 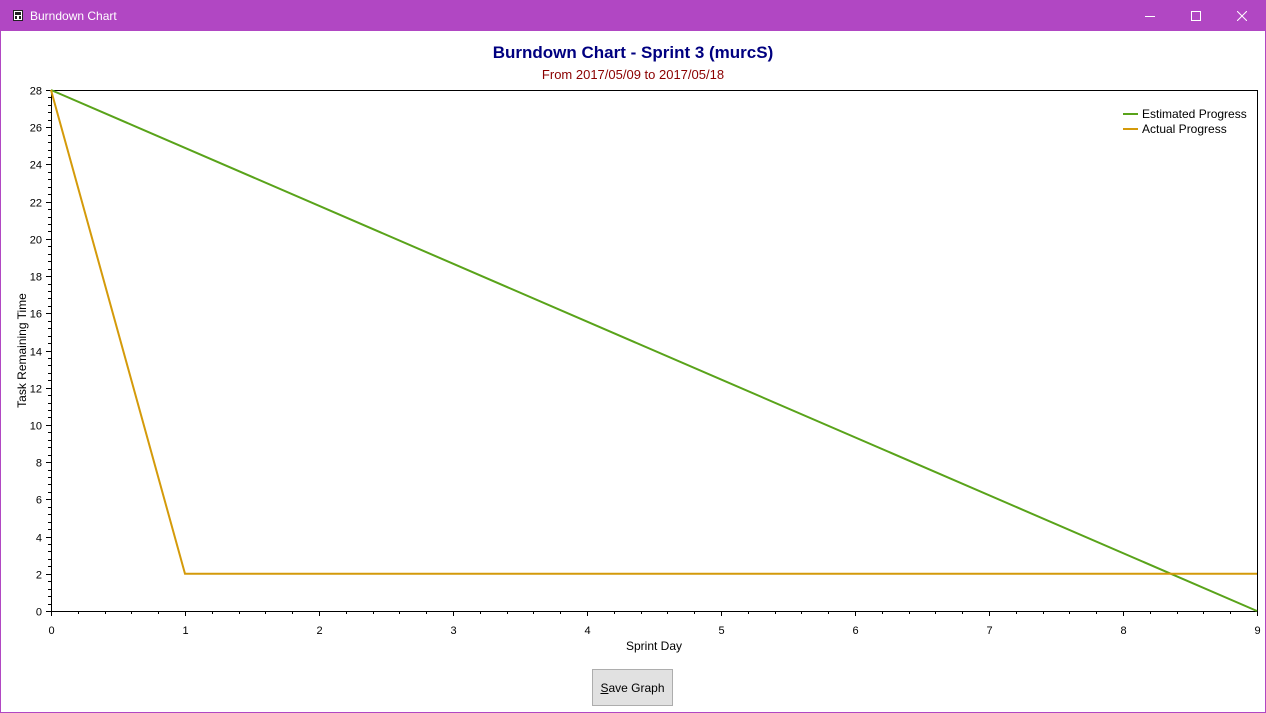 I want to click on x-tick-label: 7, so click(x=989, y=631).